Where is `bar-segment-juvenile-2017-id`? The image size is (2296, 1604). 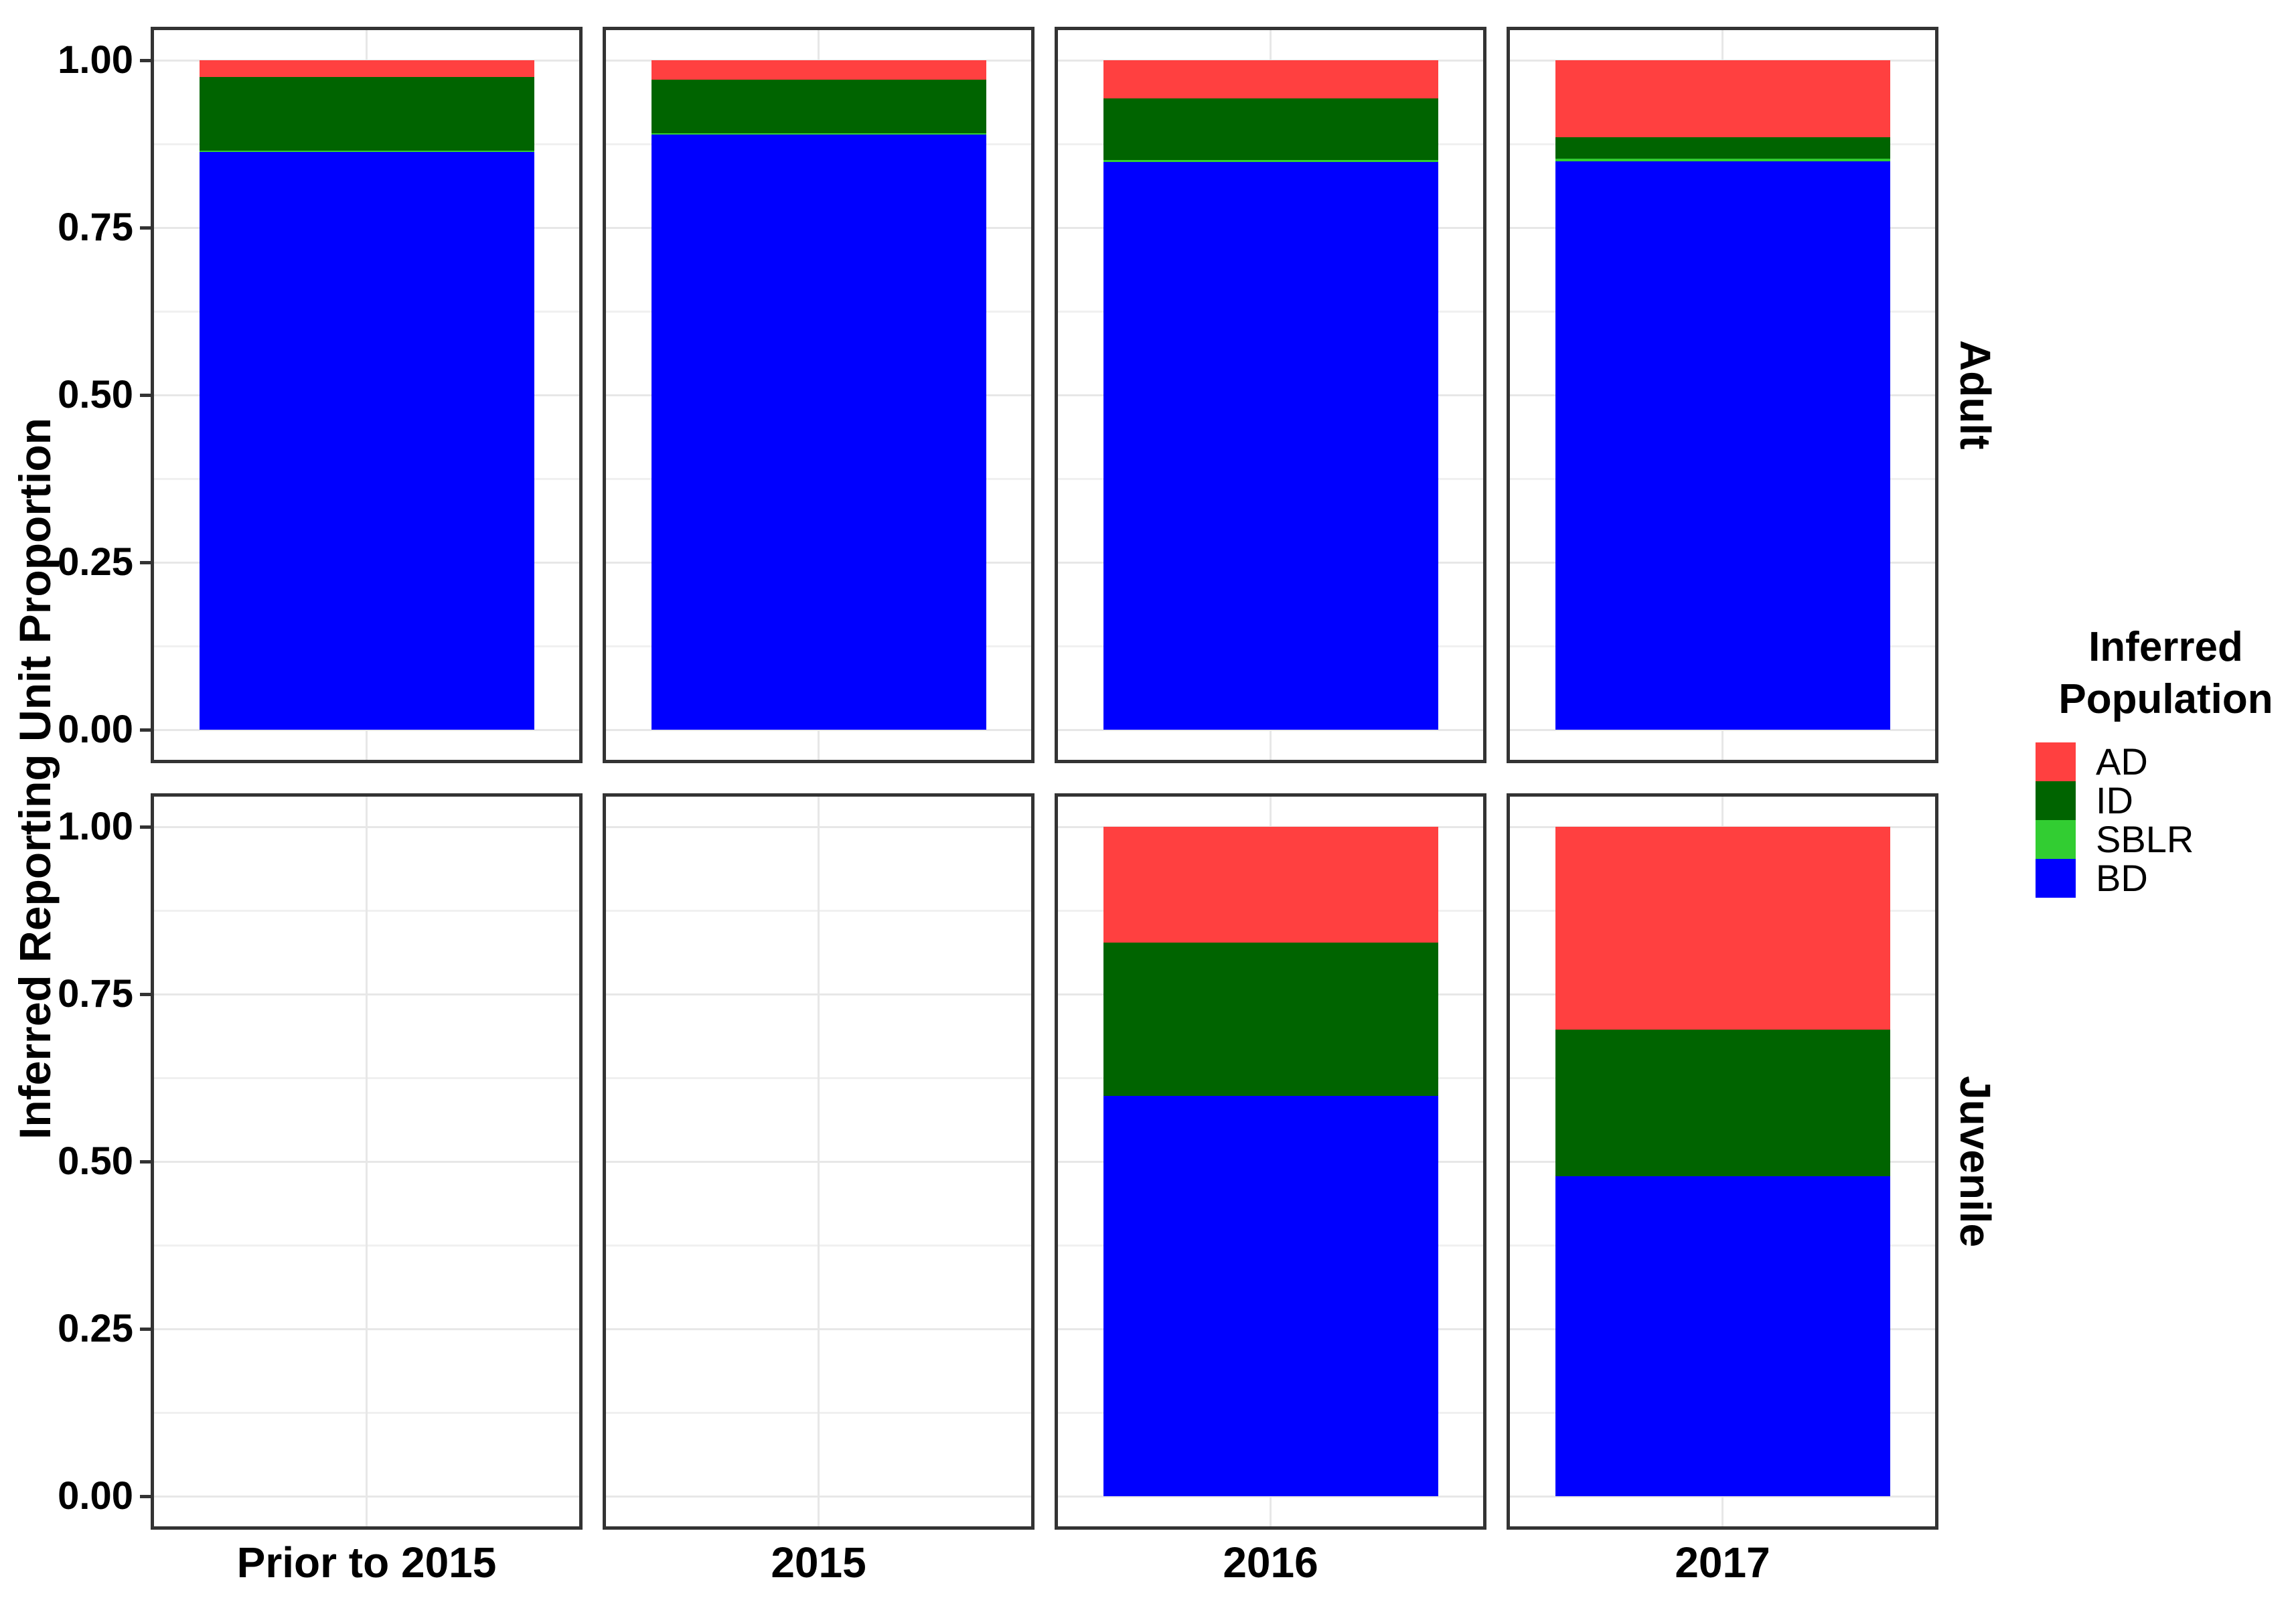 bar-segment-juvenile-2017-id is located at coordinates (1722, 1103).